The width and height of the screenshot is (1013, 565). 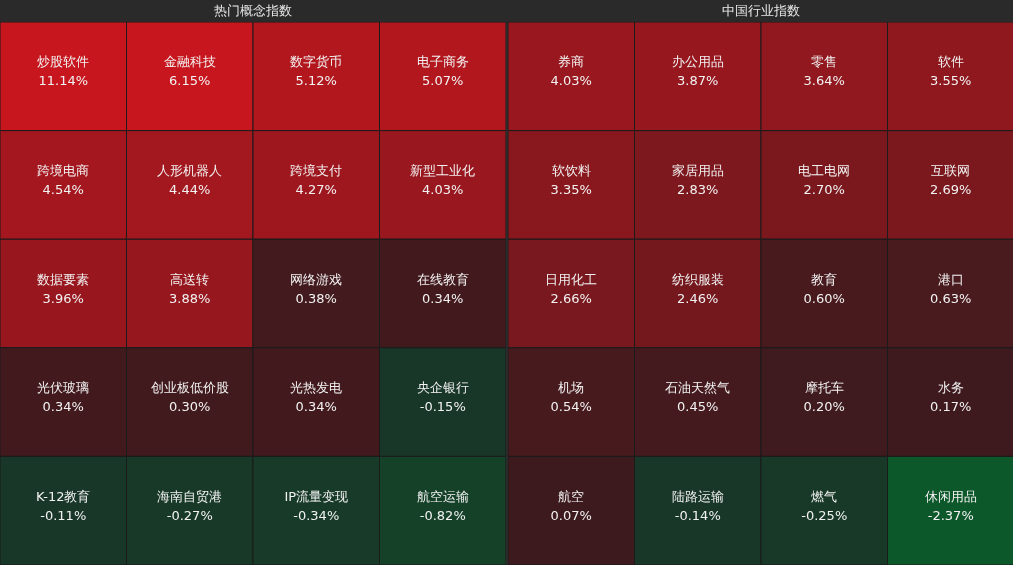 What do you see at coordinates (571, 62) in the screenshot?
I see `category-label: 券商` at bounding box center [571, 62].